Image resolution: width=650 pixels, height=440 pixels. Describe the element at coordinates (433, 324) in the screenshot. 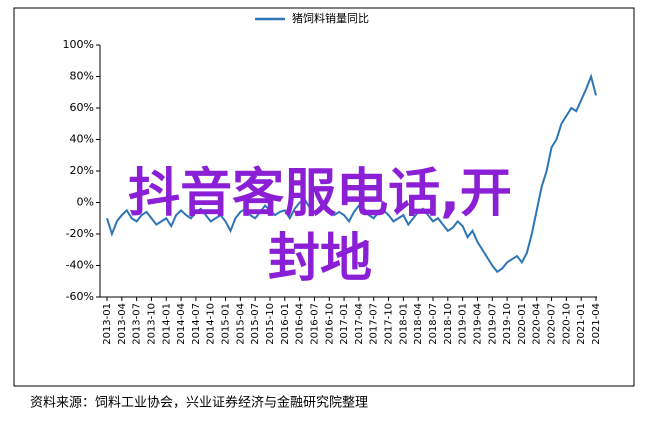

I see `x-tick-label: 2018-07` at that location.